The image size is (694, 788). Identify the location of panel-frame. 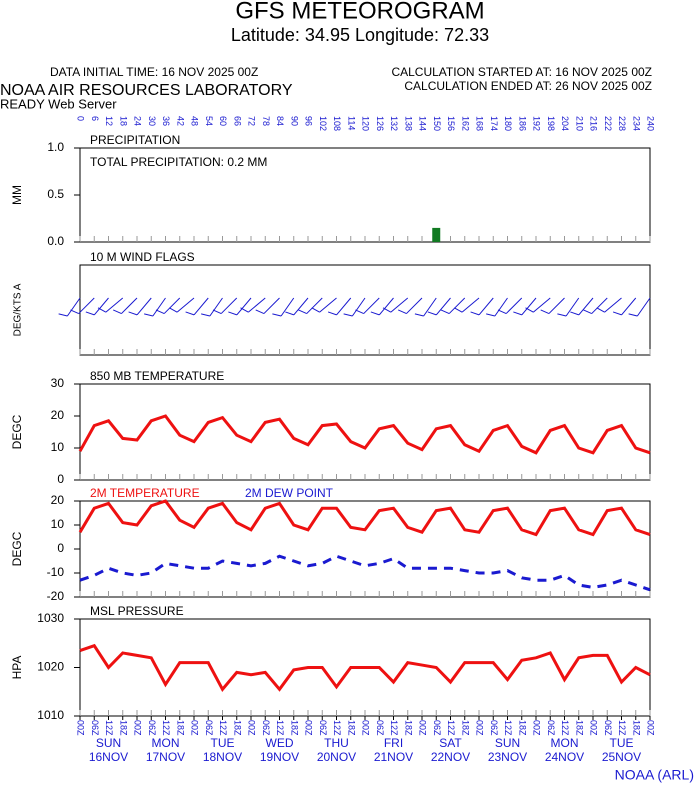
(365, 549).